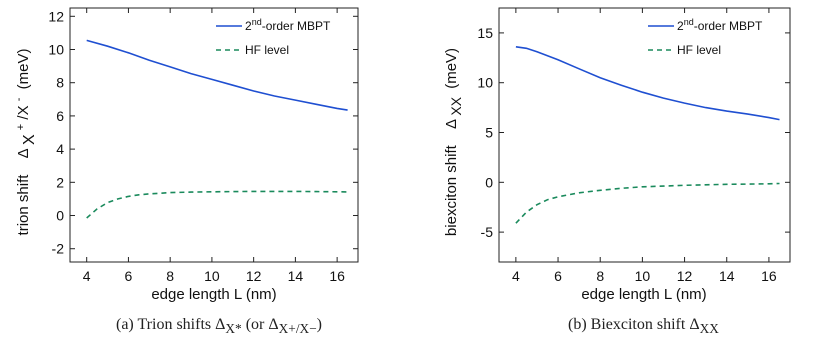 The width and height of the screenshot is (823, 342). I want to click on y-axis-sup-a: +, so click(21, 127).